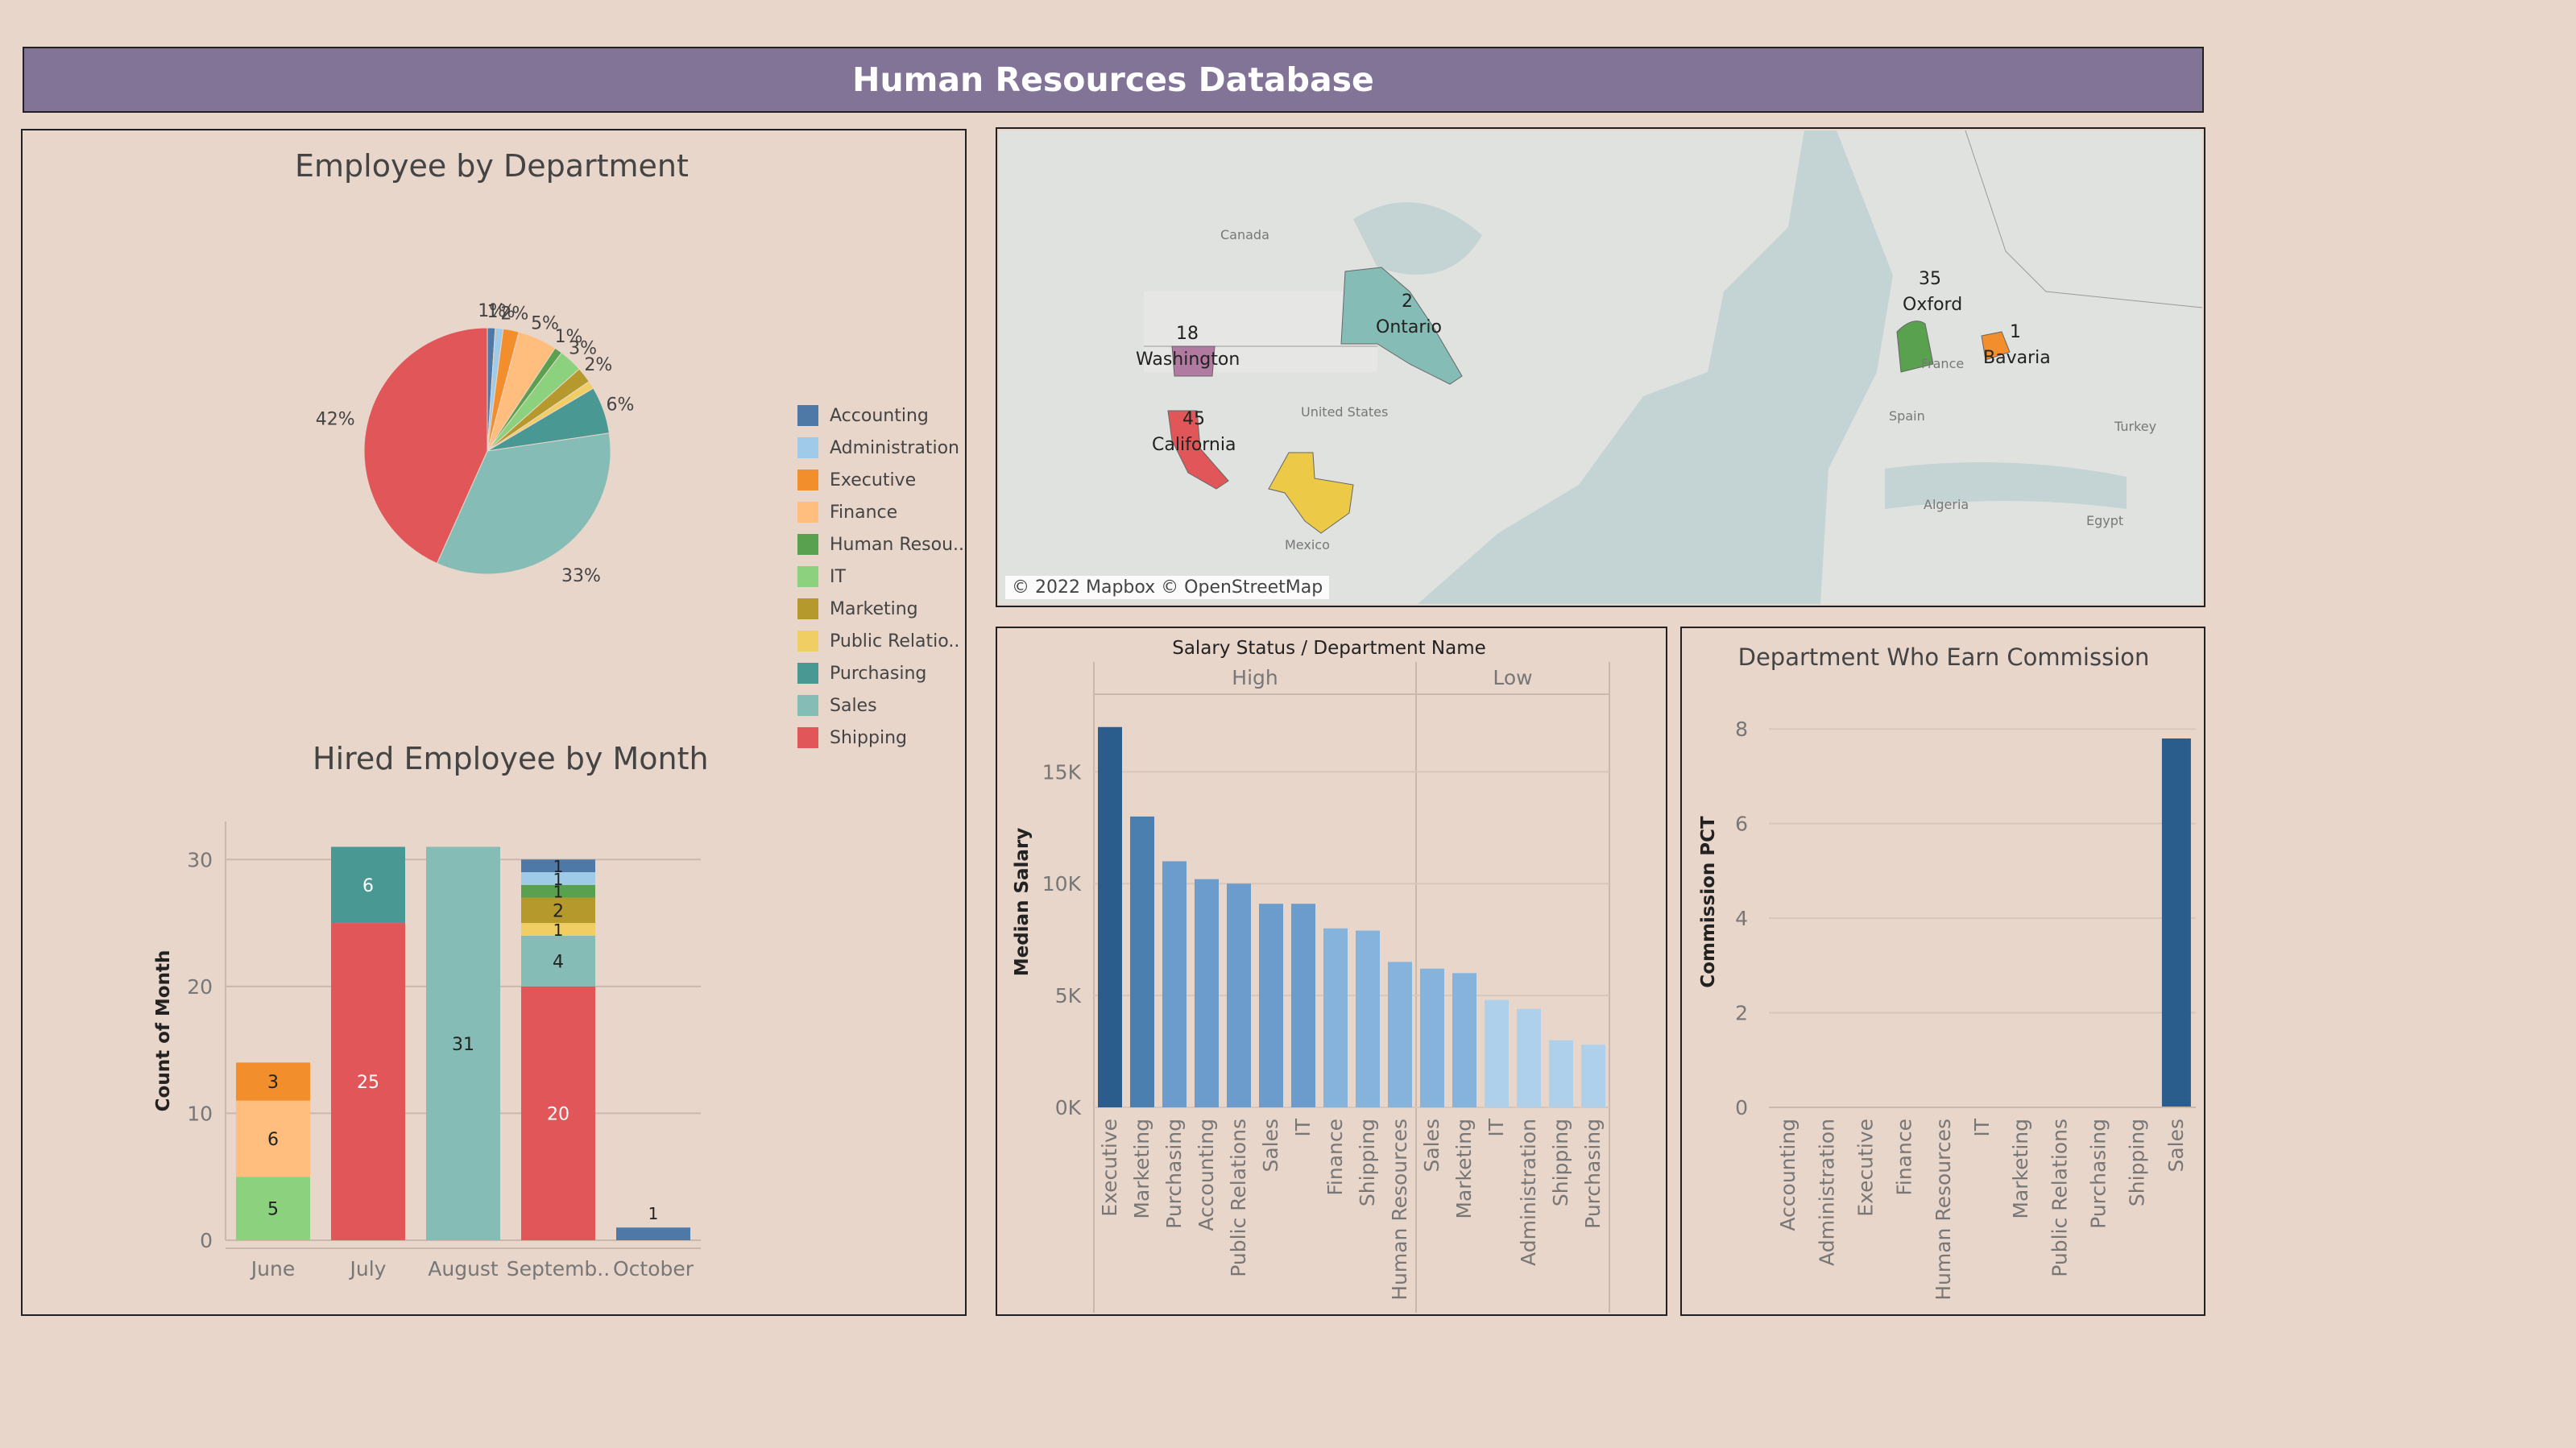 The width and height of the screenshot is (2576, 1448). Describe the element at coordinates (200, 1113) in the screenshot. I see `y-tick-label: 10` at that location.